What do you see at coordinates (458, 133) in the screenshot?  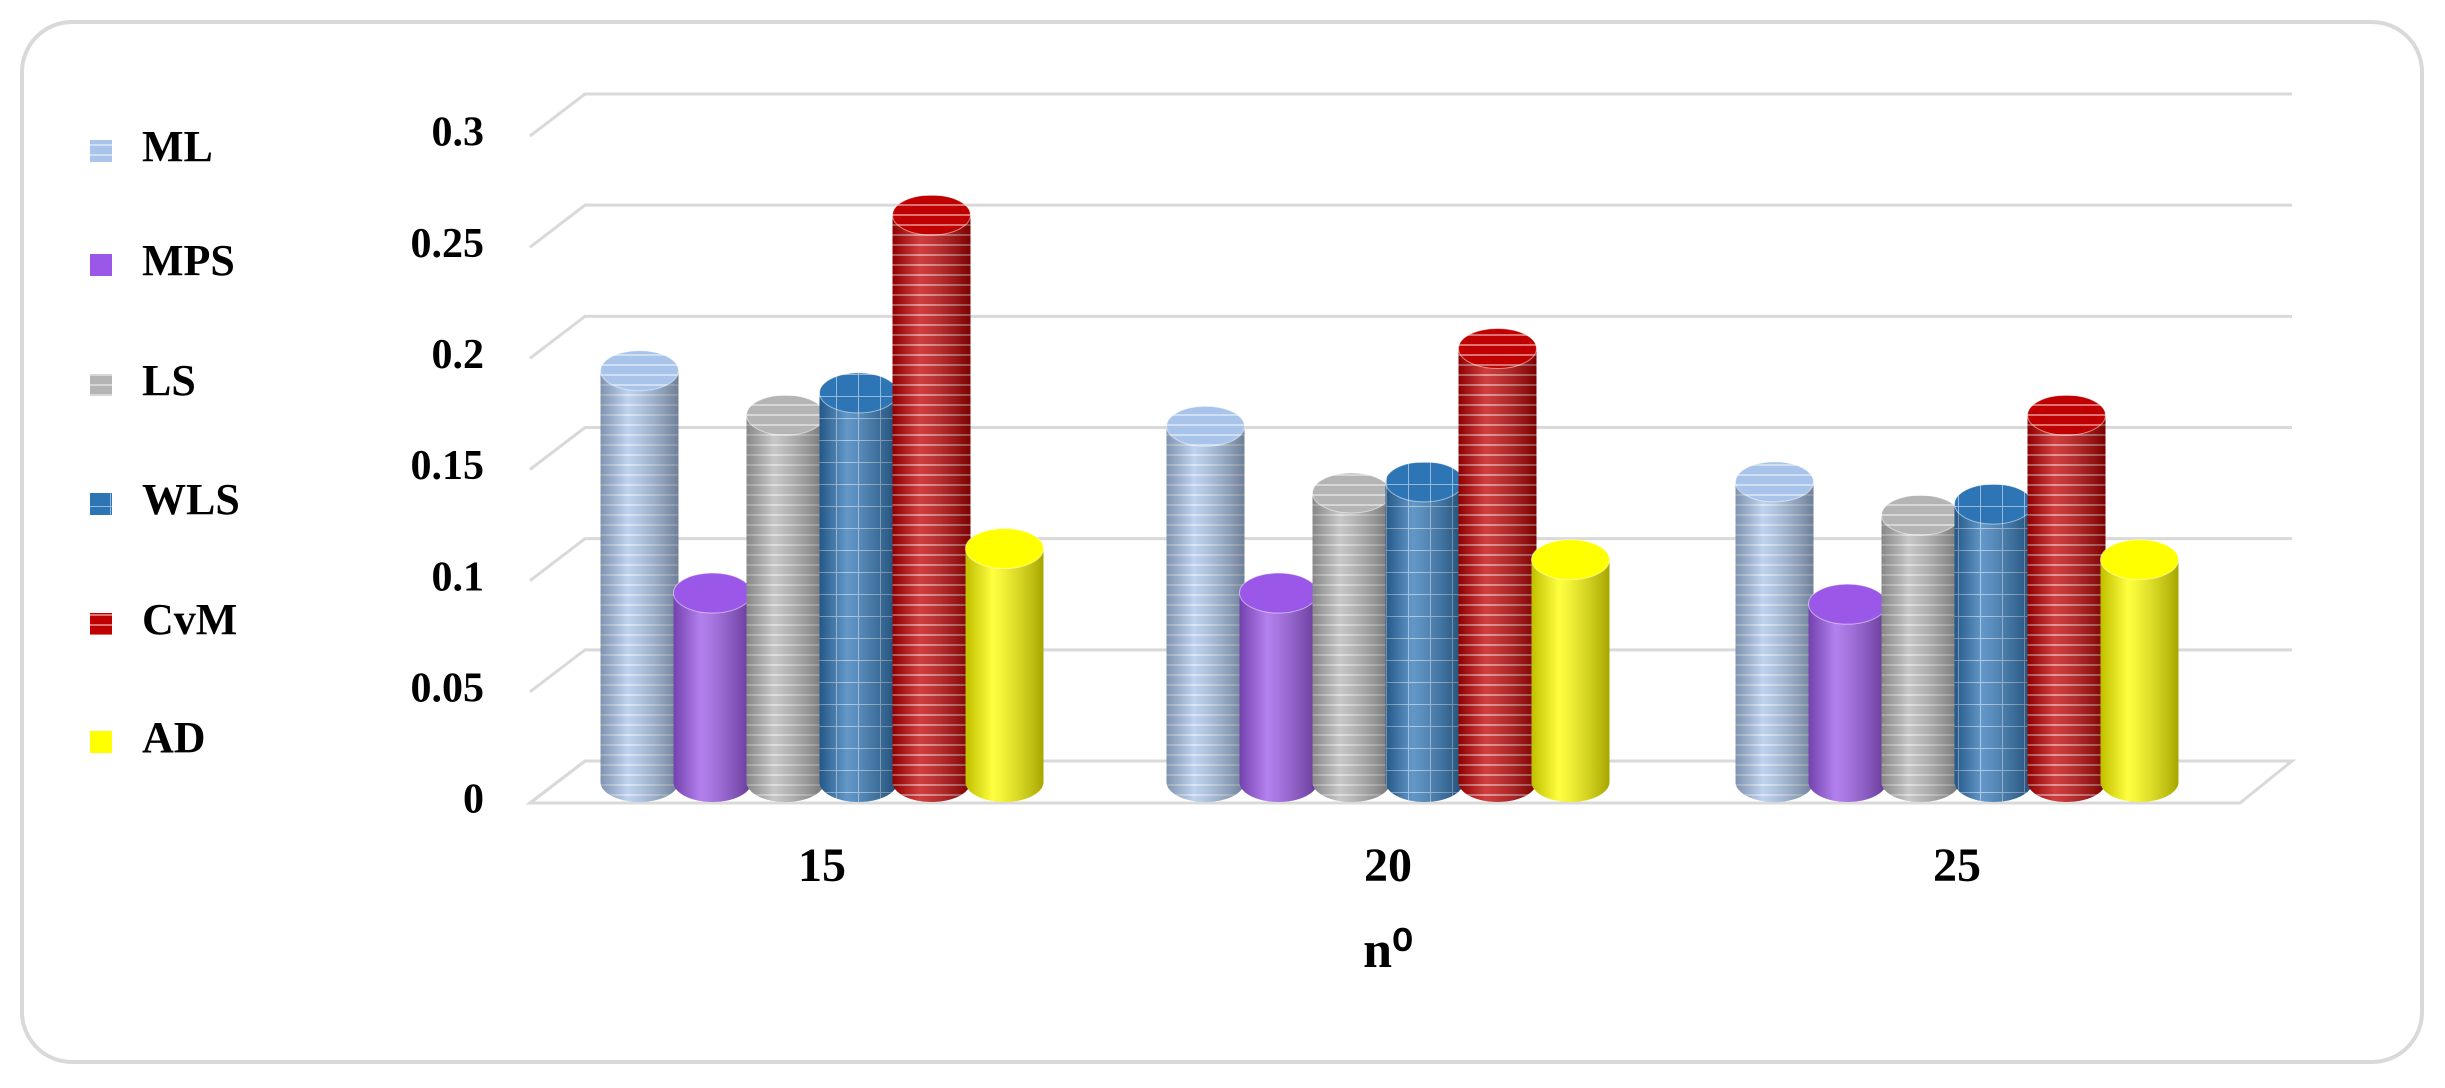 I see `y-tick-label: 0.3` at bounding box center [458, 133].